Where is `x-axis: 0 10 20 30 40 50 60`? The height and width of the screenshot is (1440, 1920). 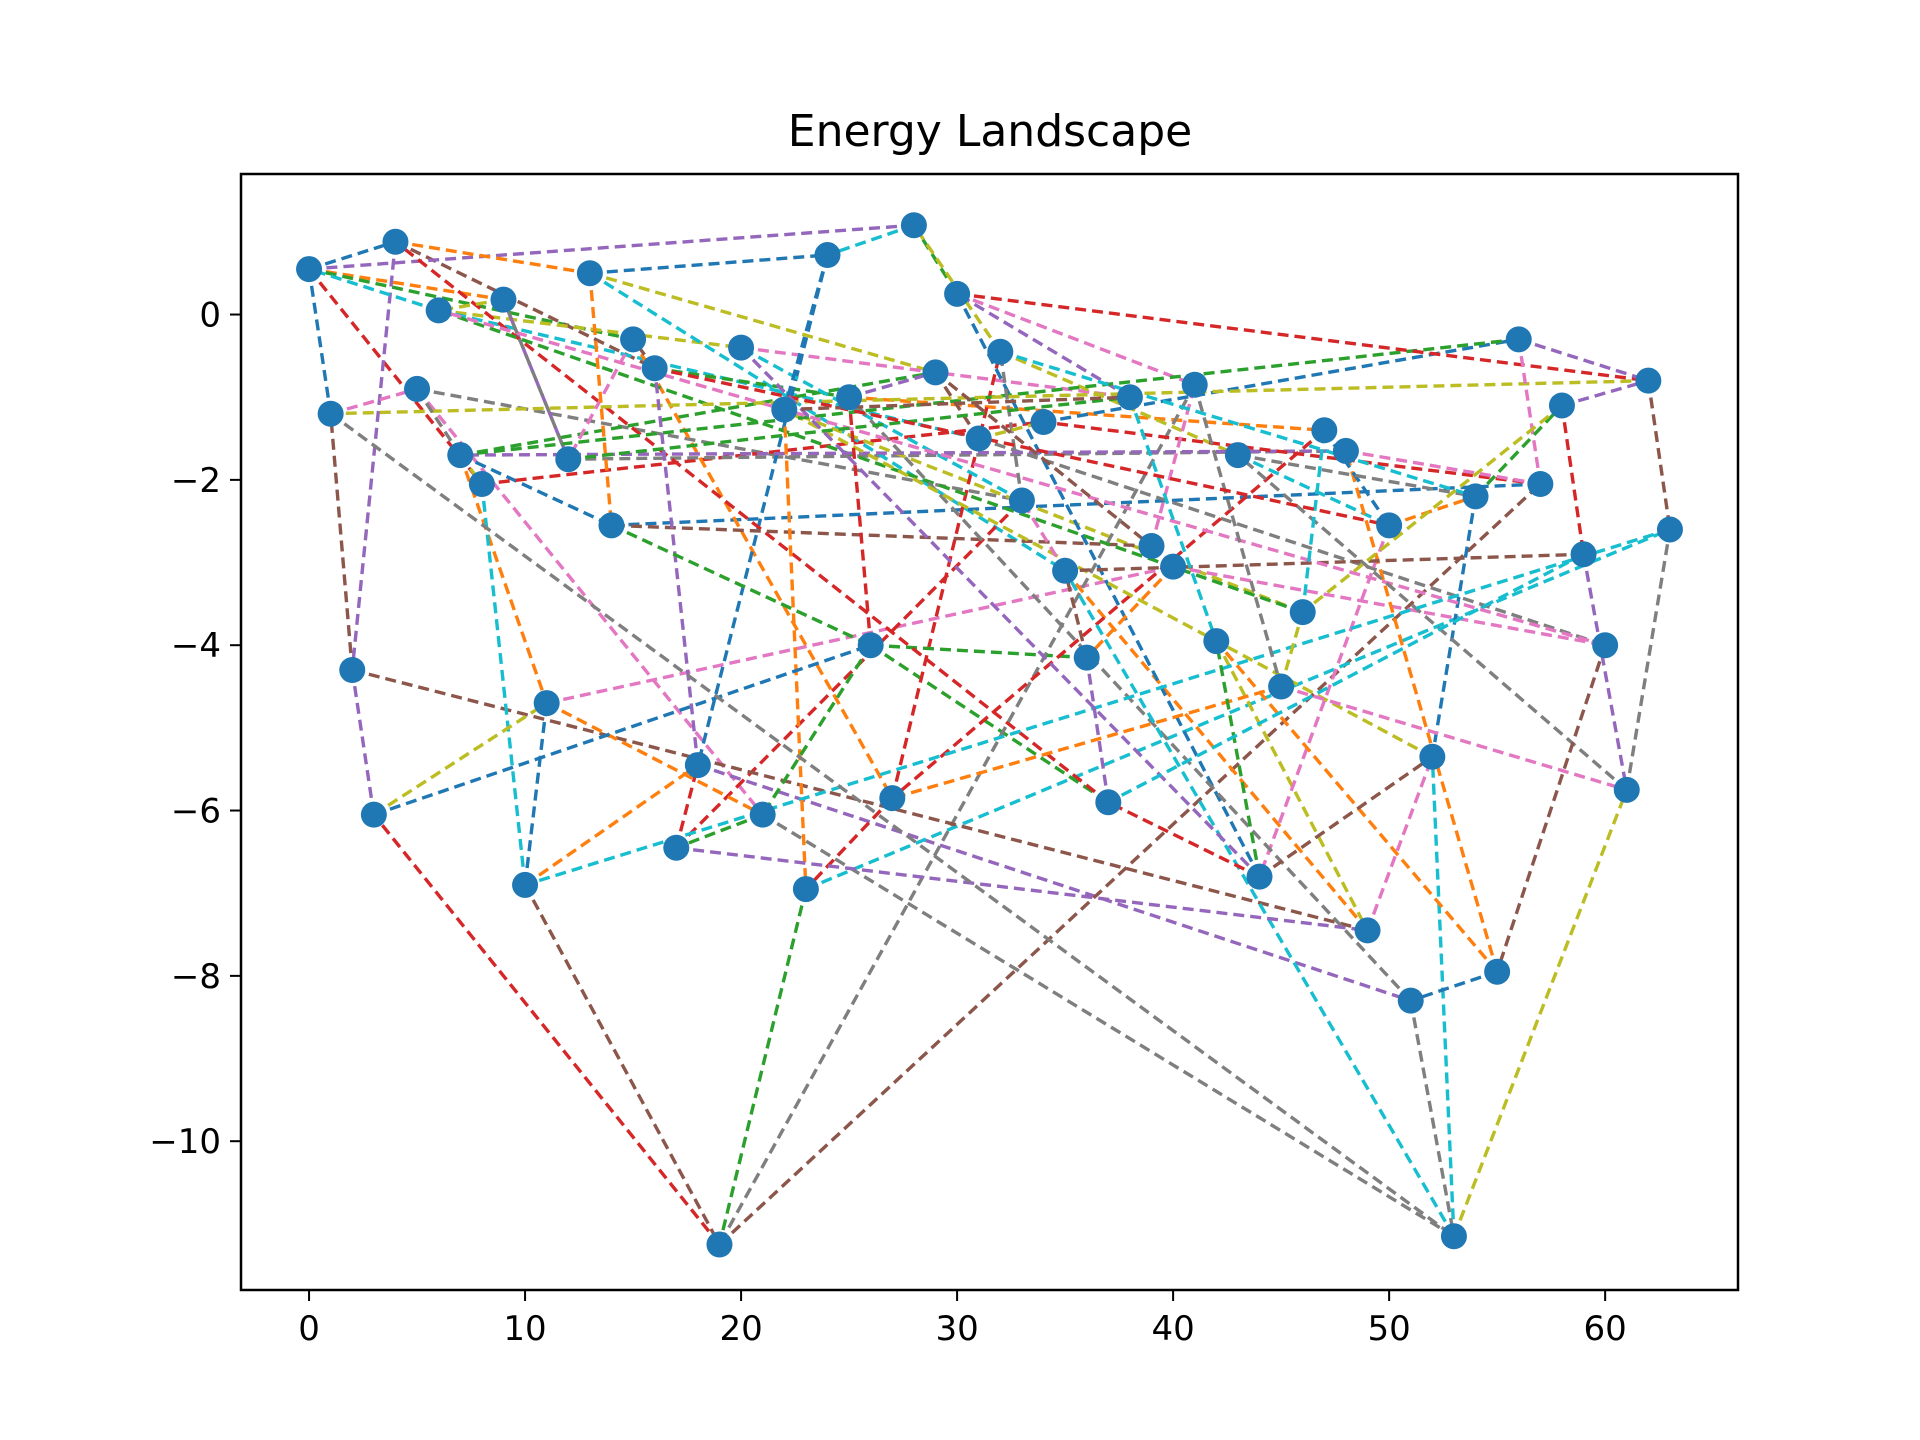 x-axis: 0 10 20 30 40 50 60 is located at coordinates (962, 1319).